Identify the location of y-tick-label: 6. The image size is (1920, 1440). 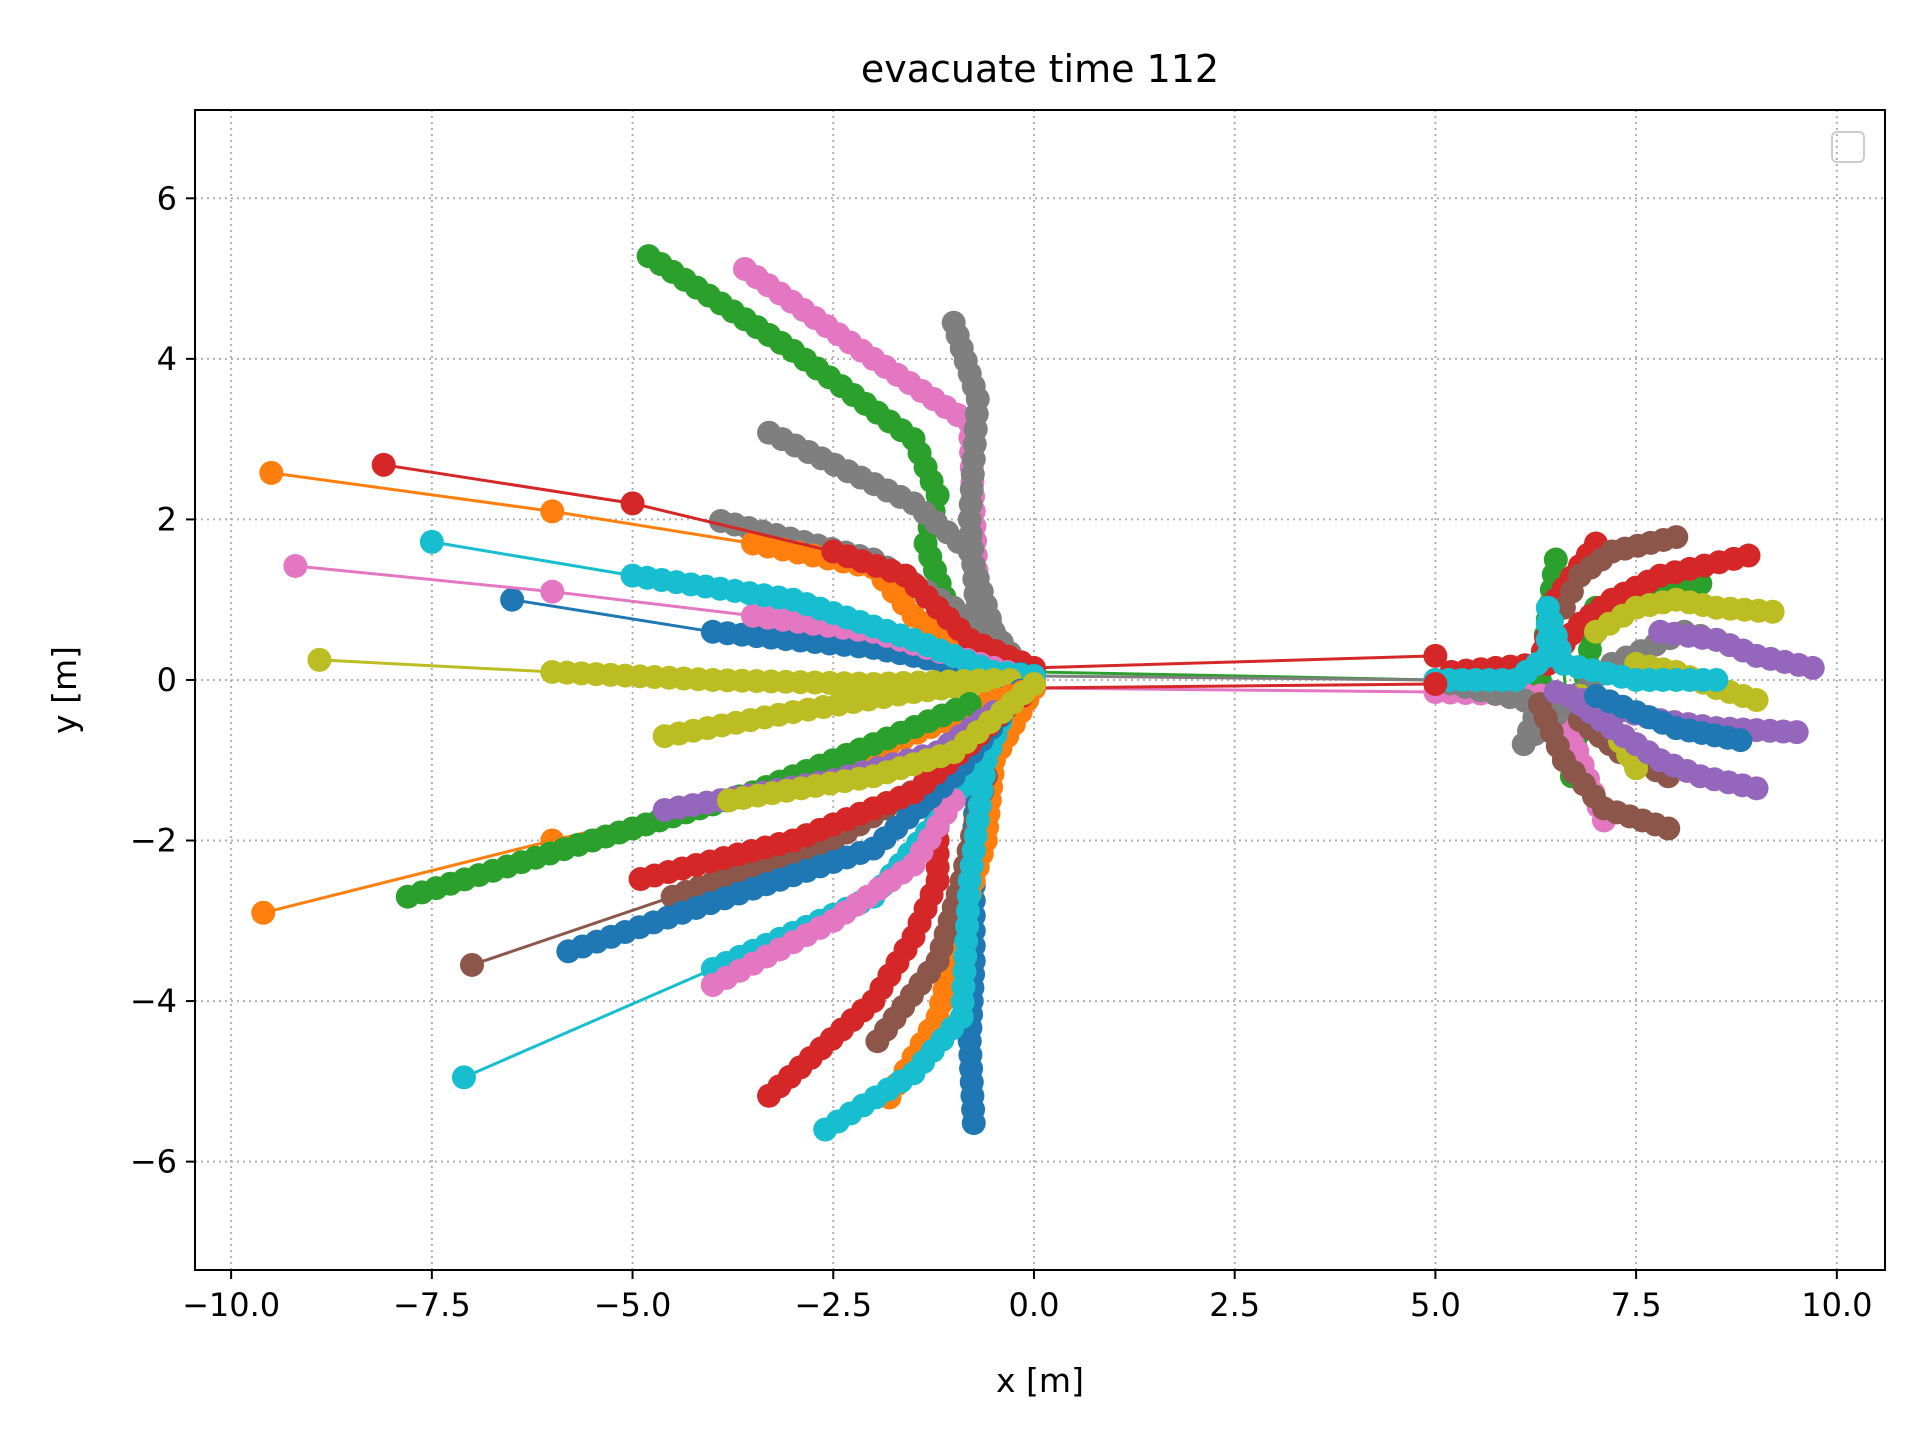
(167, 198).